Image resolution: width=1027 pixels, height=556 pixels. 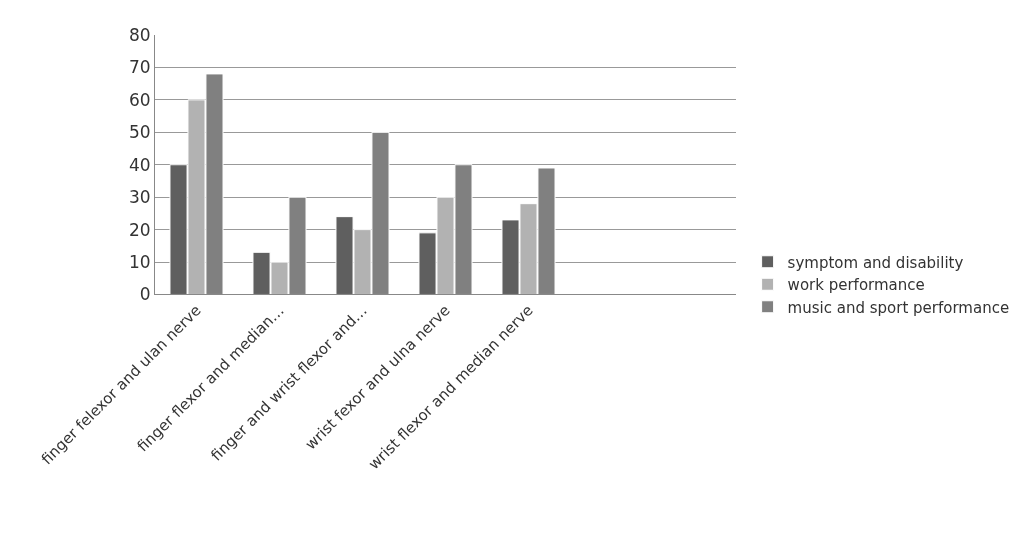 I want to click on y-tick-label: 70, so click(x=139, y=67).